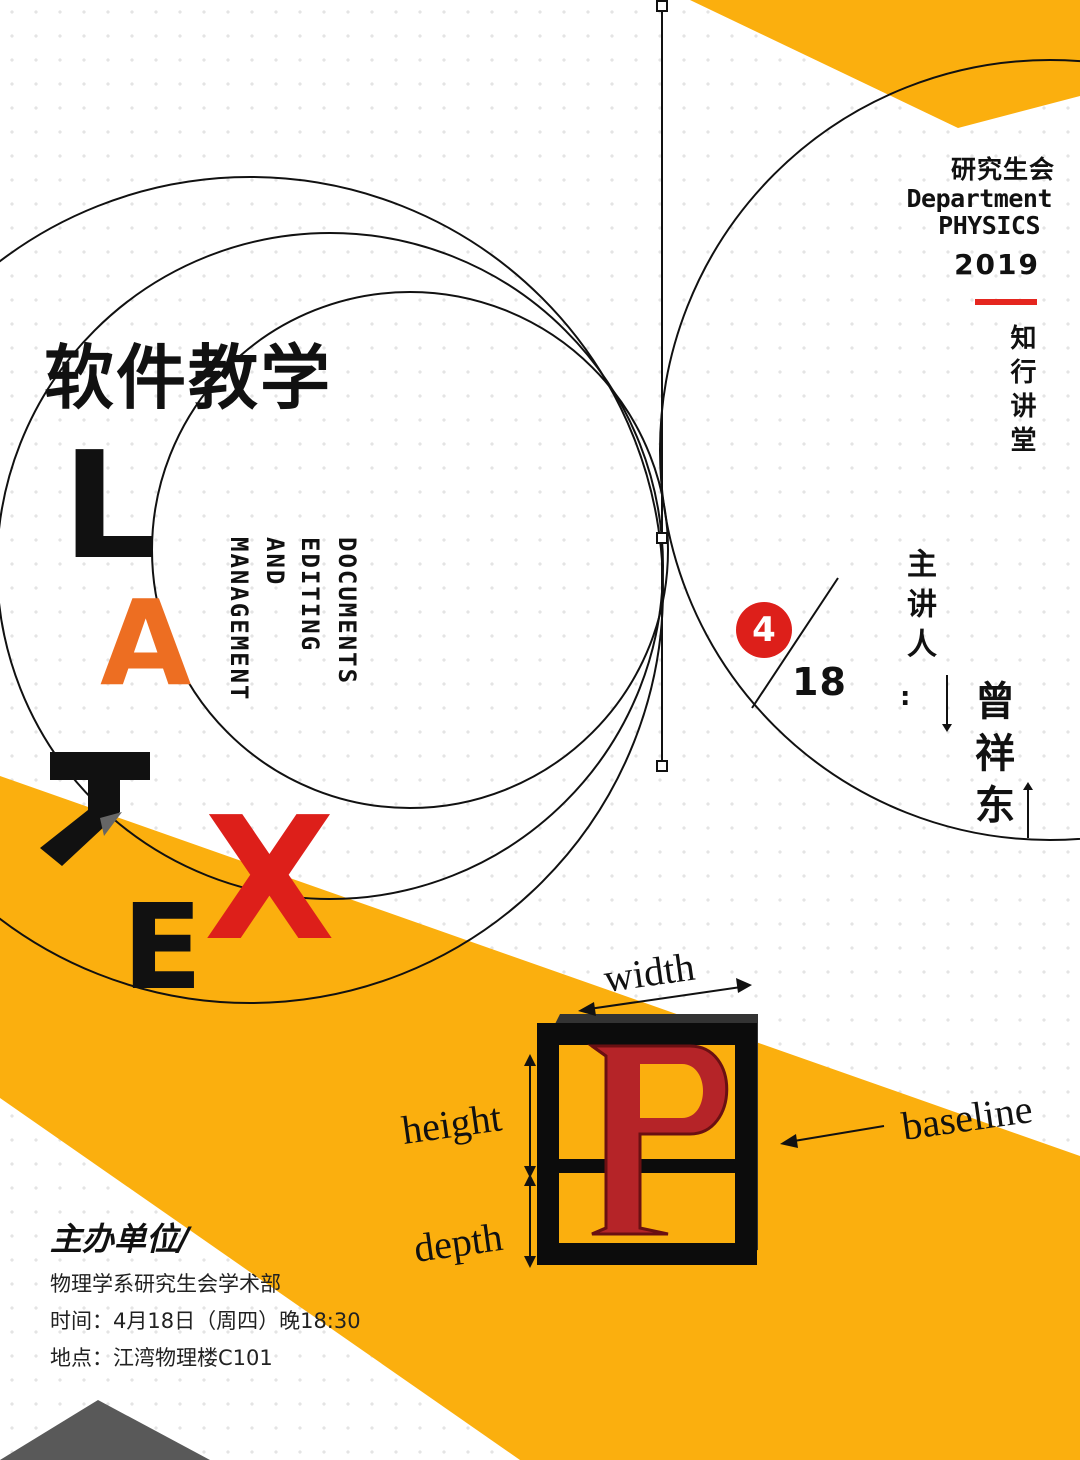 The height and width of the screenshot is (1460, 1080). Describe the element at coordinates (188, 378) in the screenshot. I see `headline: 软件教学` at that location.